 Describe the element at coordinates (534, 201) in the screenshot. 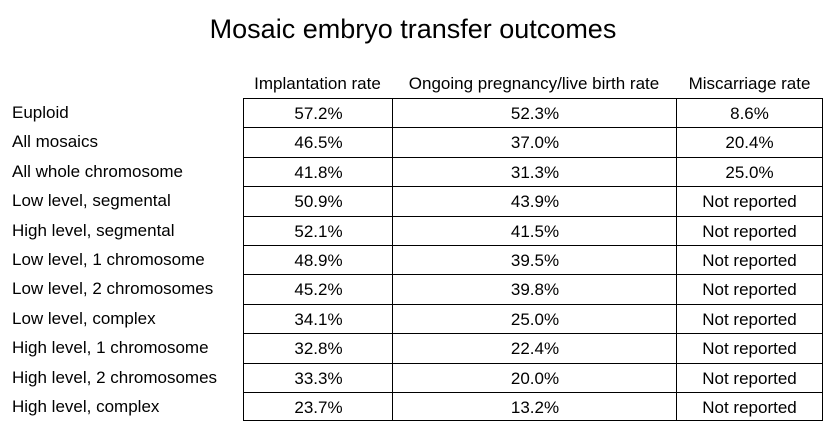

I see `table-cell: 43.9%` at that location.